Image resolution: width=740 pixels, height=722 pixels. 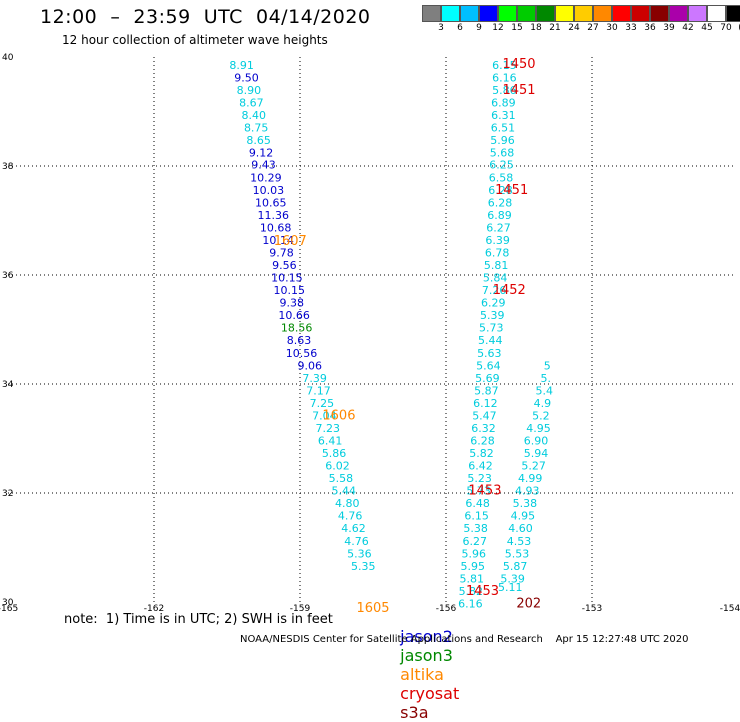 What do you see at coordinates (483, 428) in the screenshot?
I see `wave-height-label: 6.32` at bounding box center [483, 428].